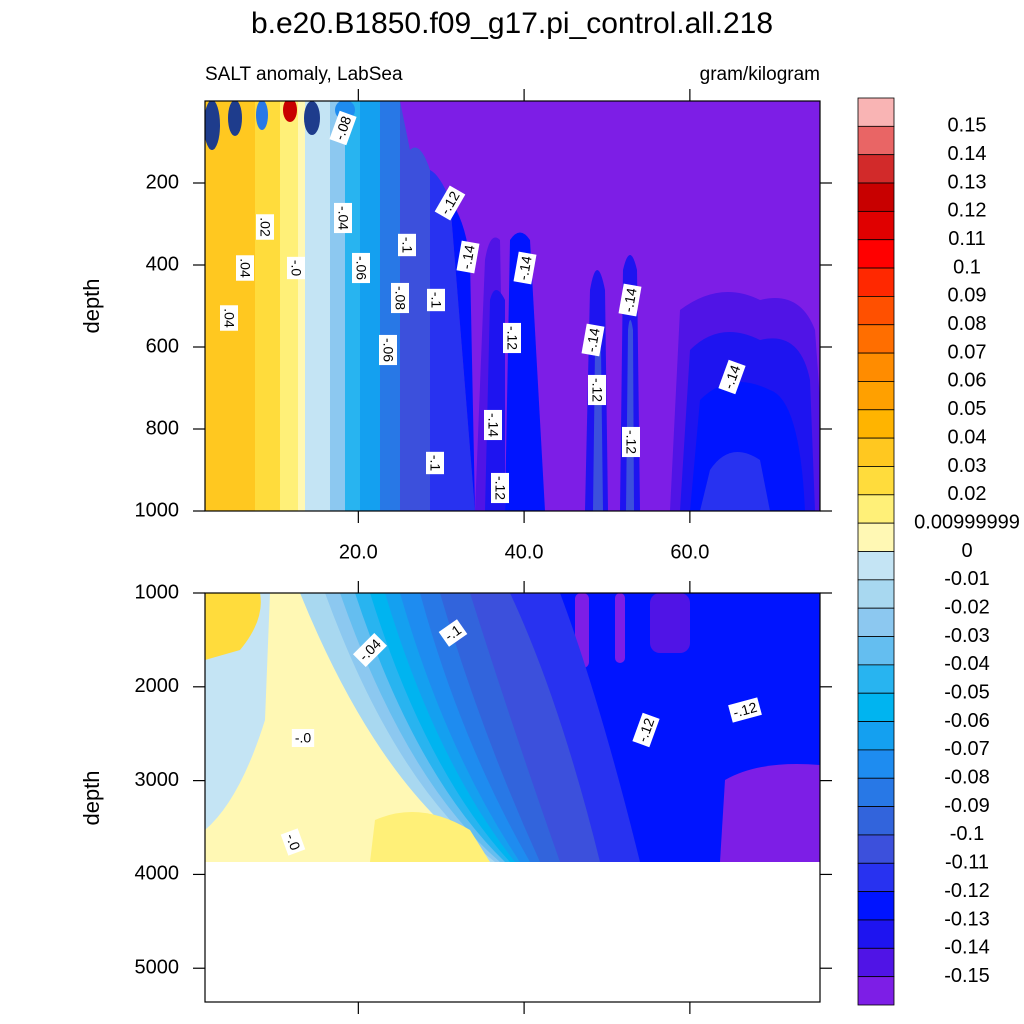  I want to click on x-tick-label: 20.0, so click(358, 552).